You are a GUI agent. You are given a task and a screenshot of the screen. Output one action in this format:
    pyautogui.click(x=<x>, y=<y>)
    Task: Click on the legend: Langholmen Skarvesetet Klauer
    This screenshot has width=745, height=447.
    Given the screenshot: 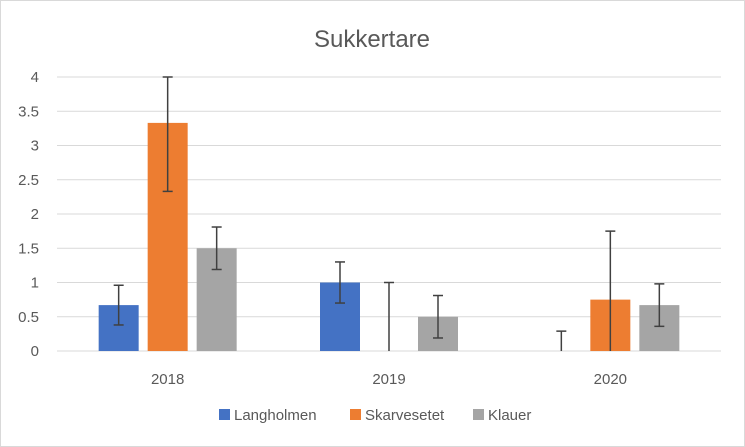 What is the action you would take?
    pyautogui.click(x=375, y=415)
    